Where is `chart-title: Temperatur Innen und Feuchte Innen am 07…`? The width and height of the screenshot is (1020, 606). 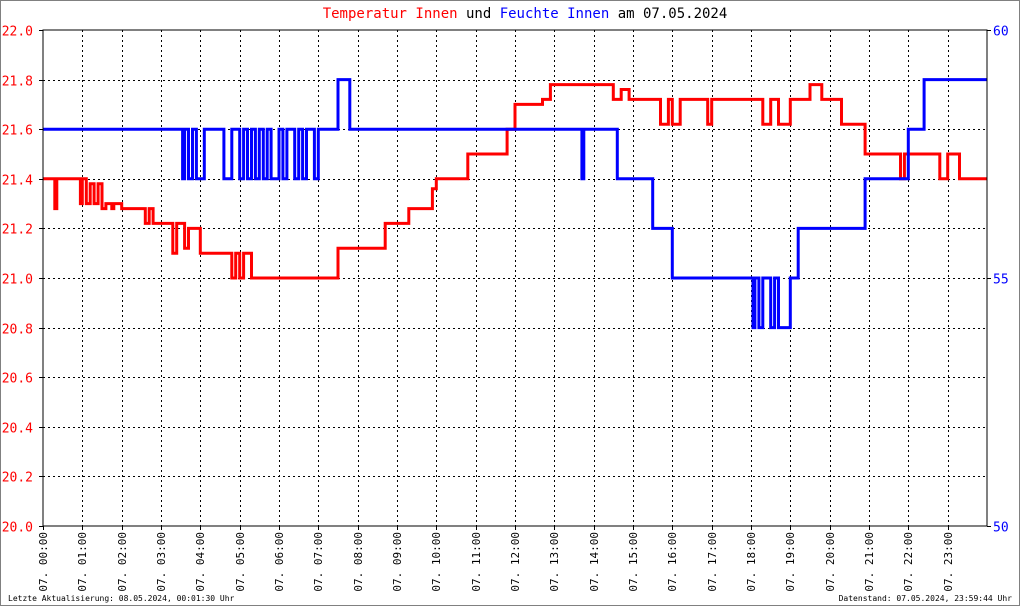
chart-title: Temperatur Innen und Feuchte Innen am 07… is located at coordinates (525, 14).